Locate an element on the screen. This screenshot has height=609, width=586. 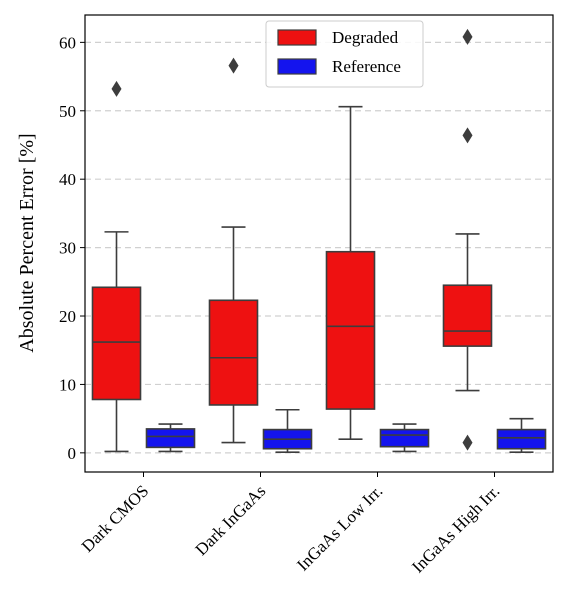
legend-label-degraded: Degraded is located at coordinates (365, 37).